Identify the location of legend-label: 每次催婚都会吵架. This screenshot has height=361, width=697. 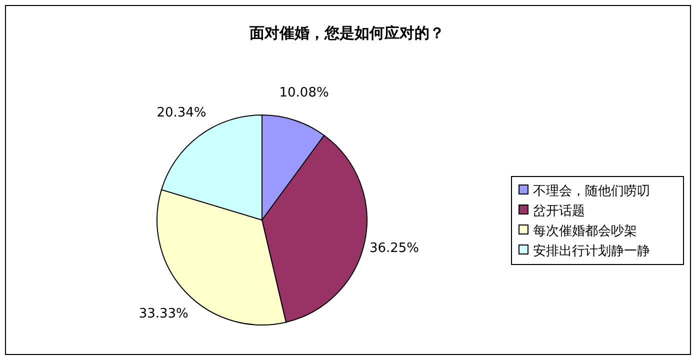
(585, 231).